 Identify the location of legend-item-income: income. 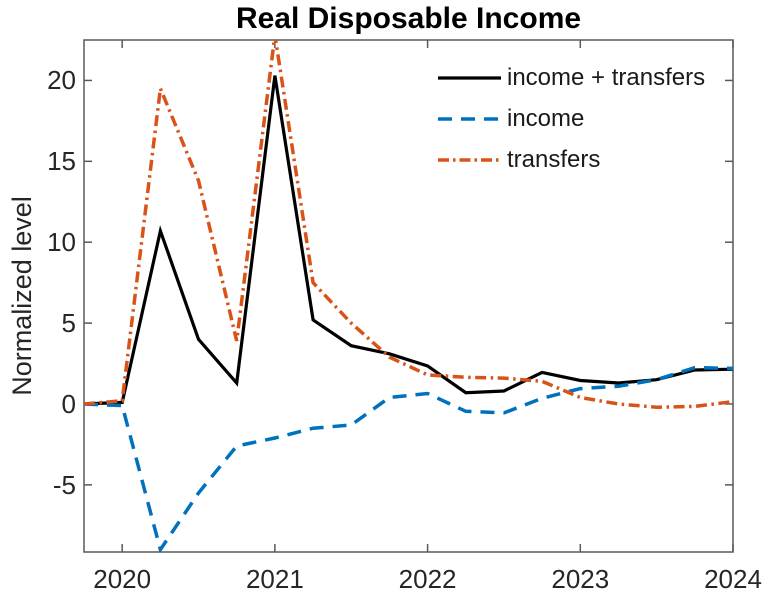
(571, 118).